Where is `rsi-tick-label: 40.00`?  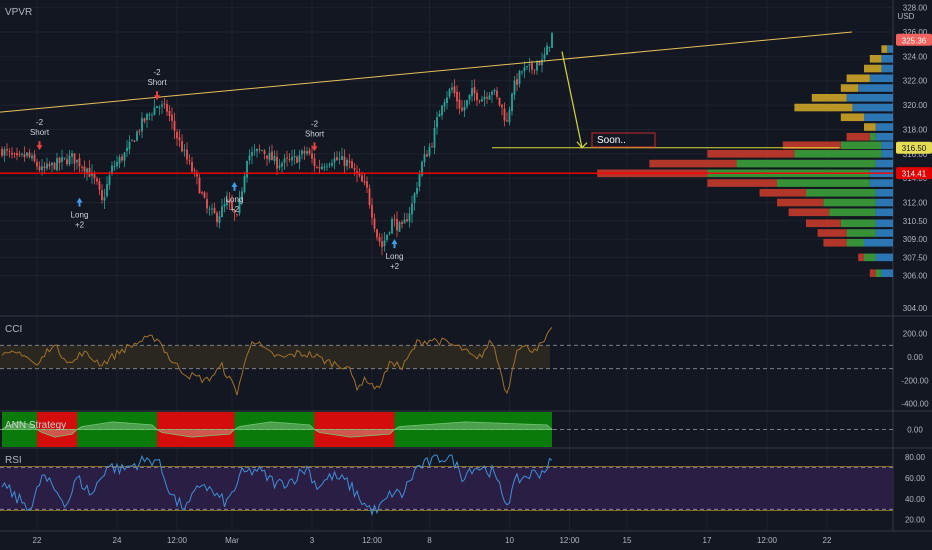
rsi-tick-label: 40.00 is located at coordinates (915, 499).